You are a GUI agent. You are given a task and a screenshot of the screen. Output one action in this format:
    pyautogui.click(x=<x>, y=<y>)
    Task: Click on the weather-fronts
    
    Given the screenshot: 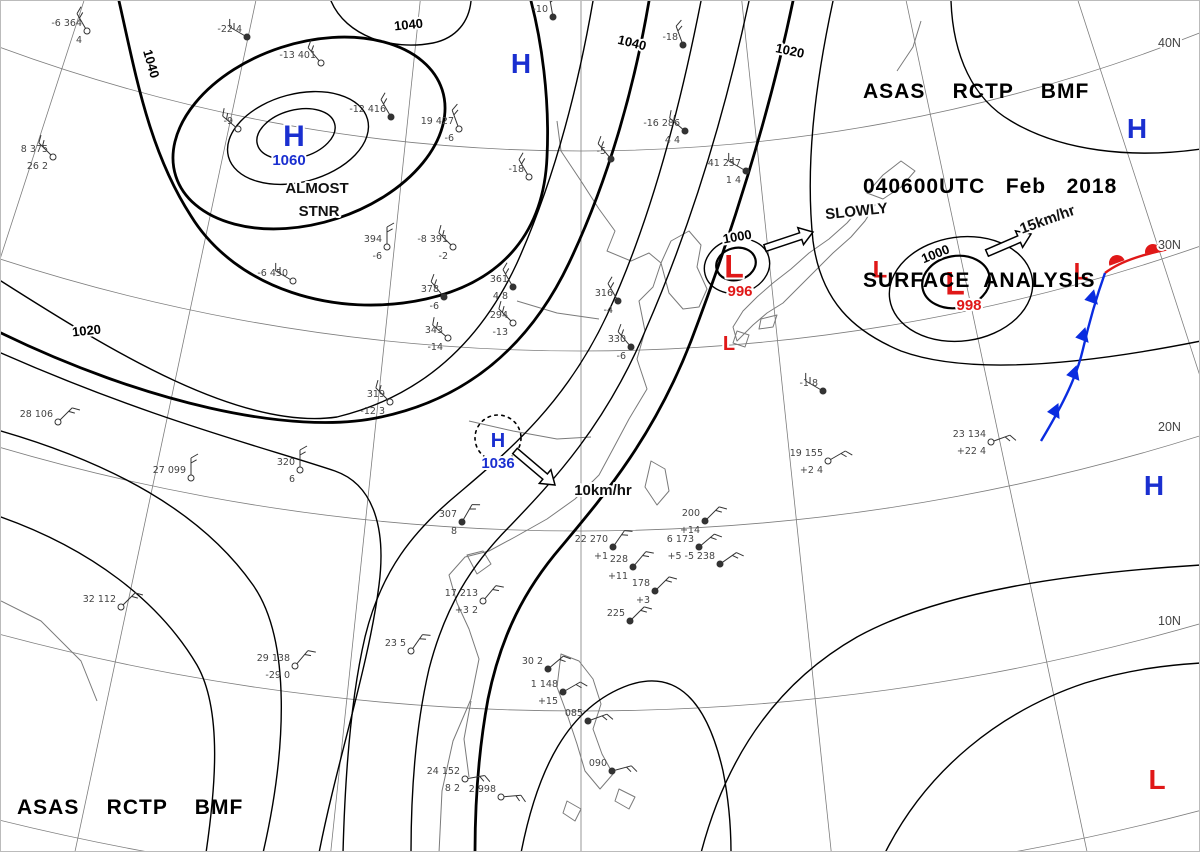 What is the action you would take?
    pyautogui.click(x=1104, y=343)
    